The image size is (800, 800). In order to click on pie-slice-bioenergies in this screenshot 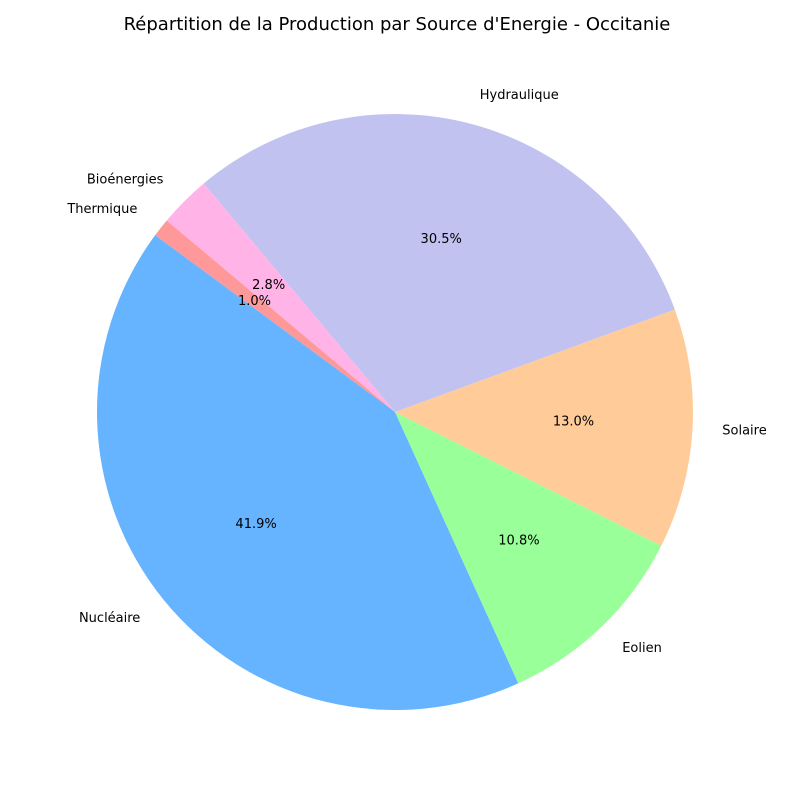, I will do `click(280, 297)`.